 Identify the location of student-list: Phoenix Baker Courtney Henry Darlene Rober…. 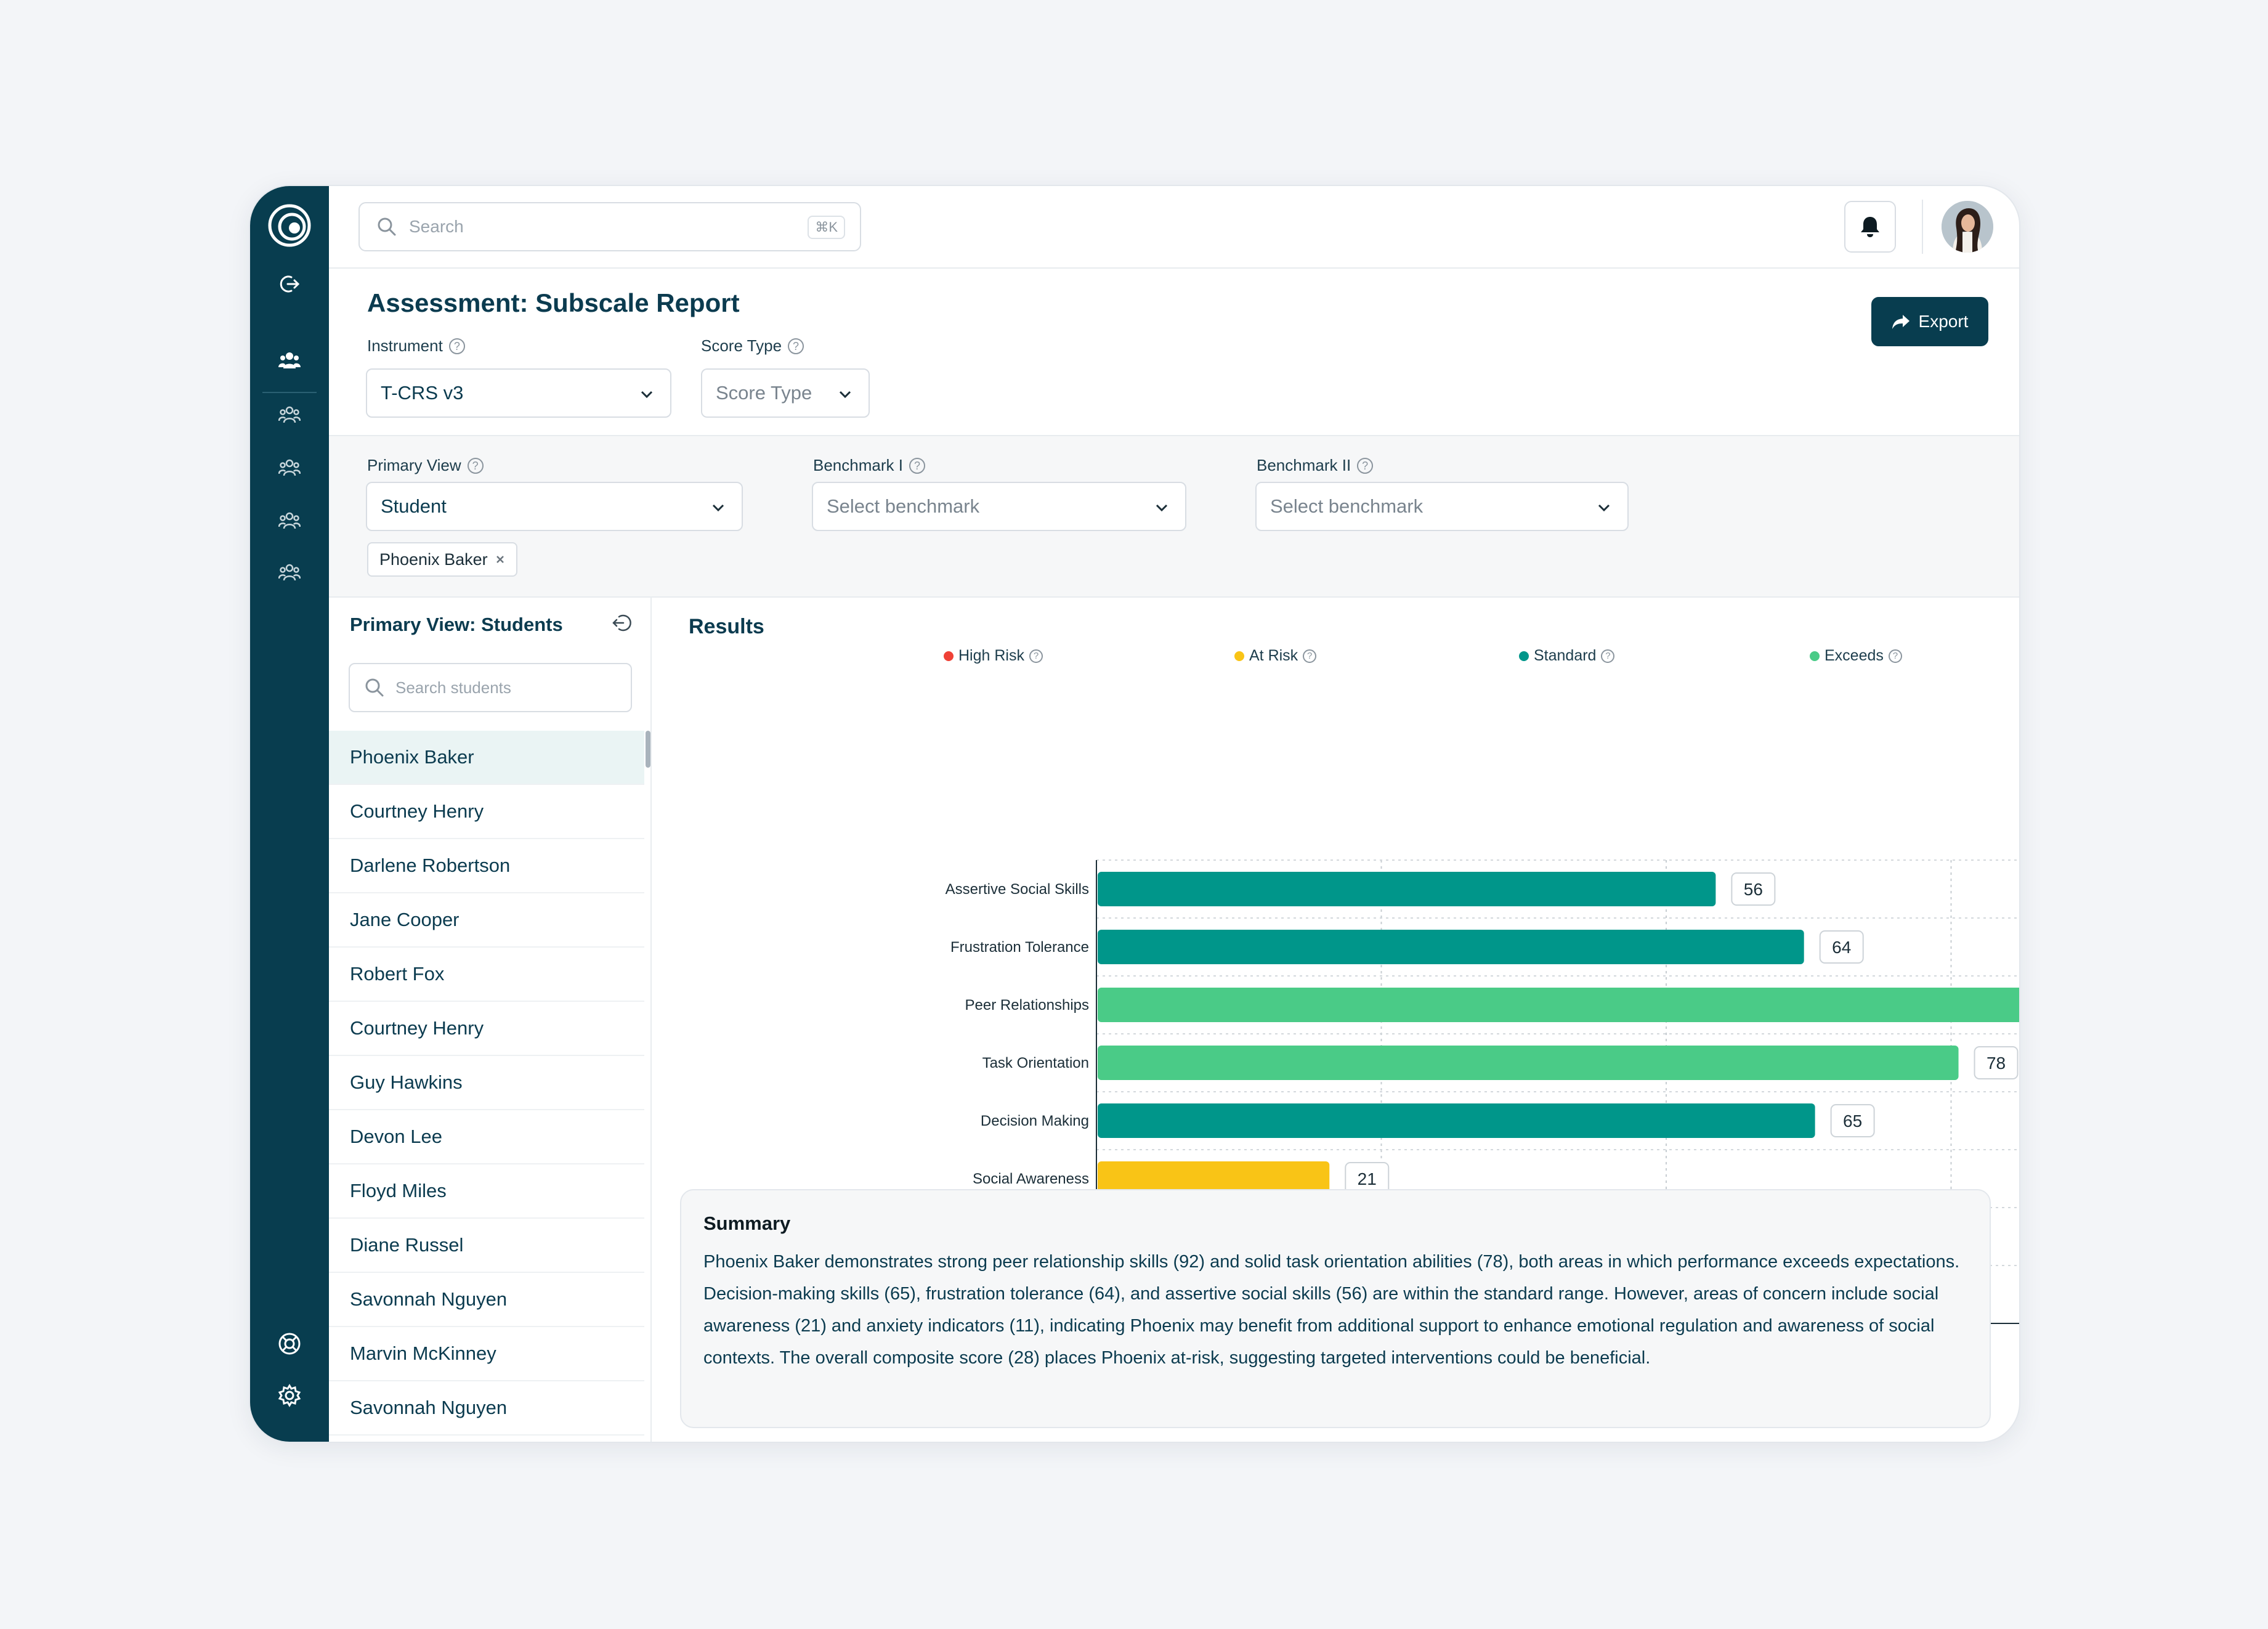
(487, 1083).